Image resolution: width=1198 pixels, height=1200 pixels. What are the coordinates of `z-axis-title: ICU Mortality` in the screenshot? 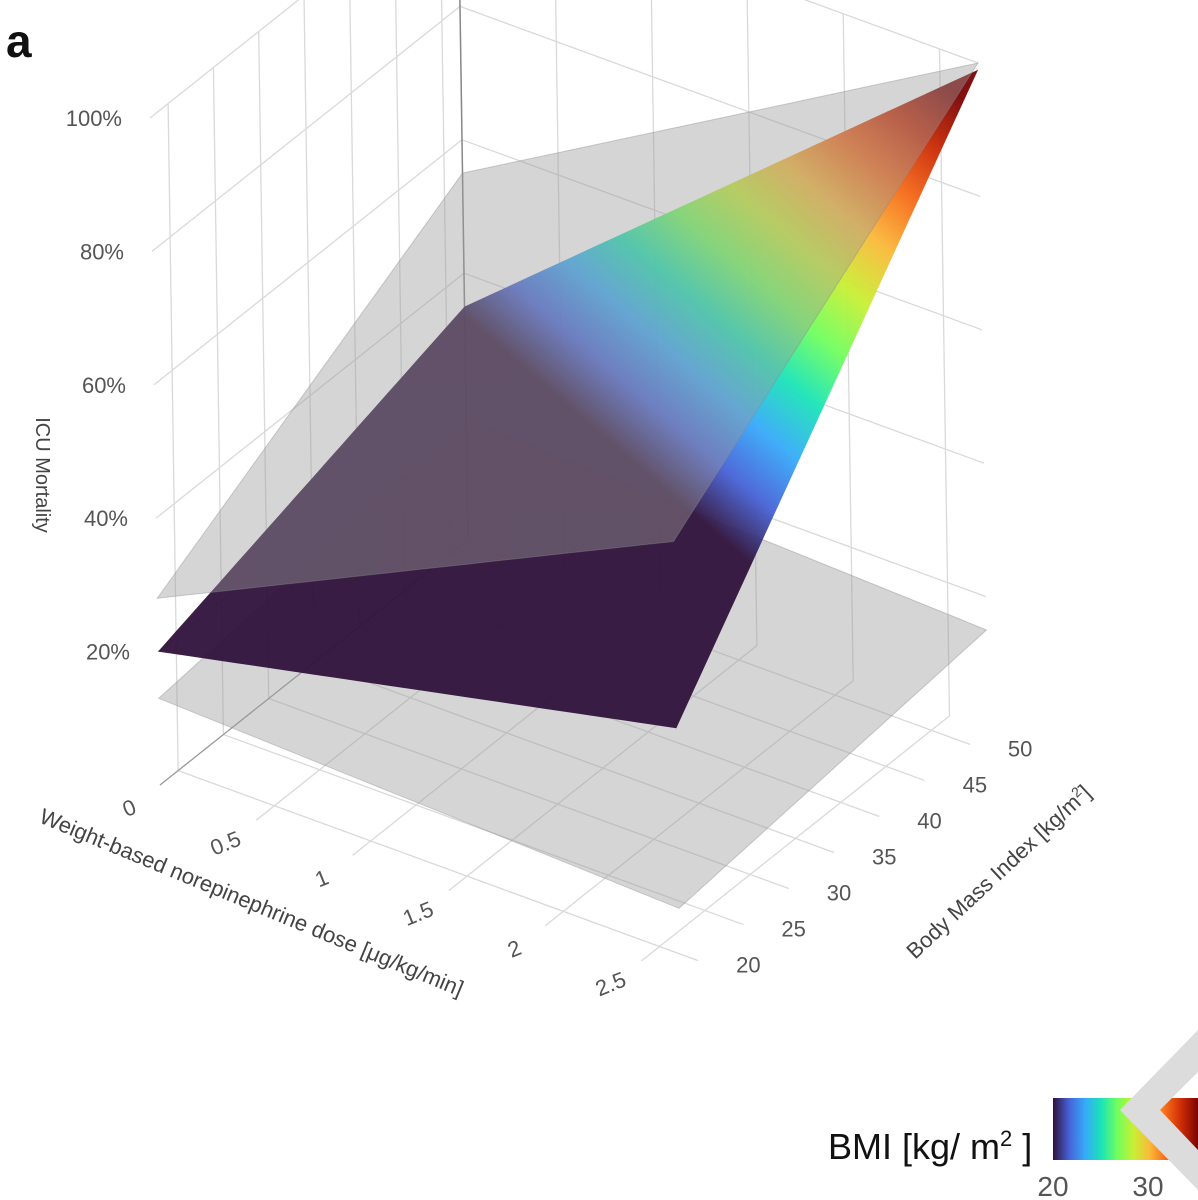 It's located at (42, 475).